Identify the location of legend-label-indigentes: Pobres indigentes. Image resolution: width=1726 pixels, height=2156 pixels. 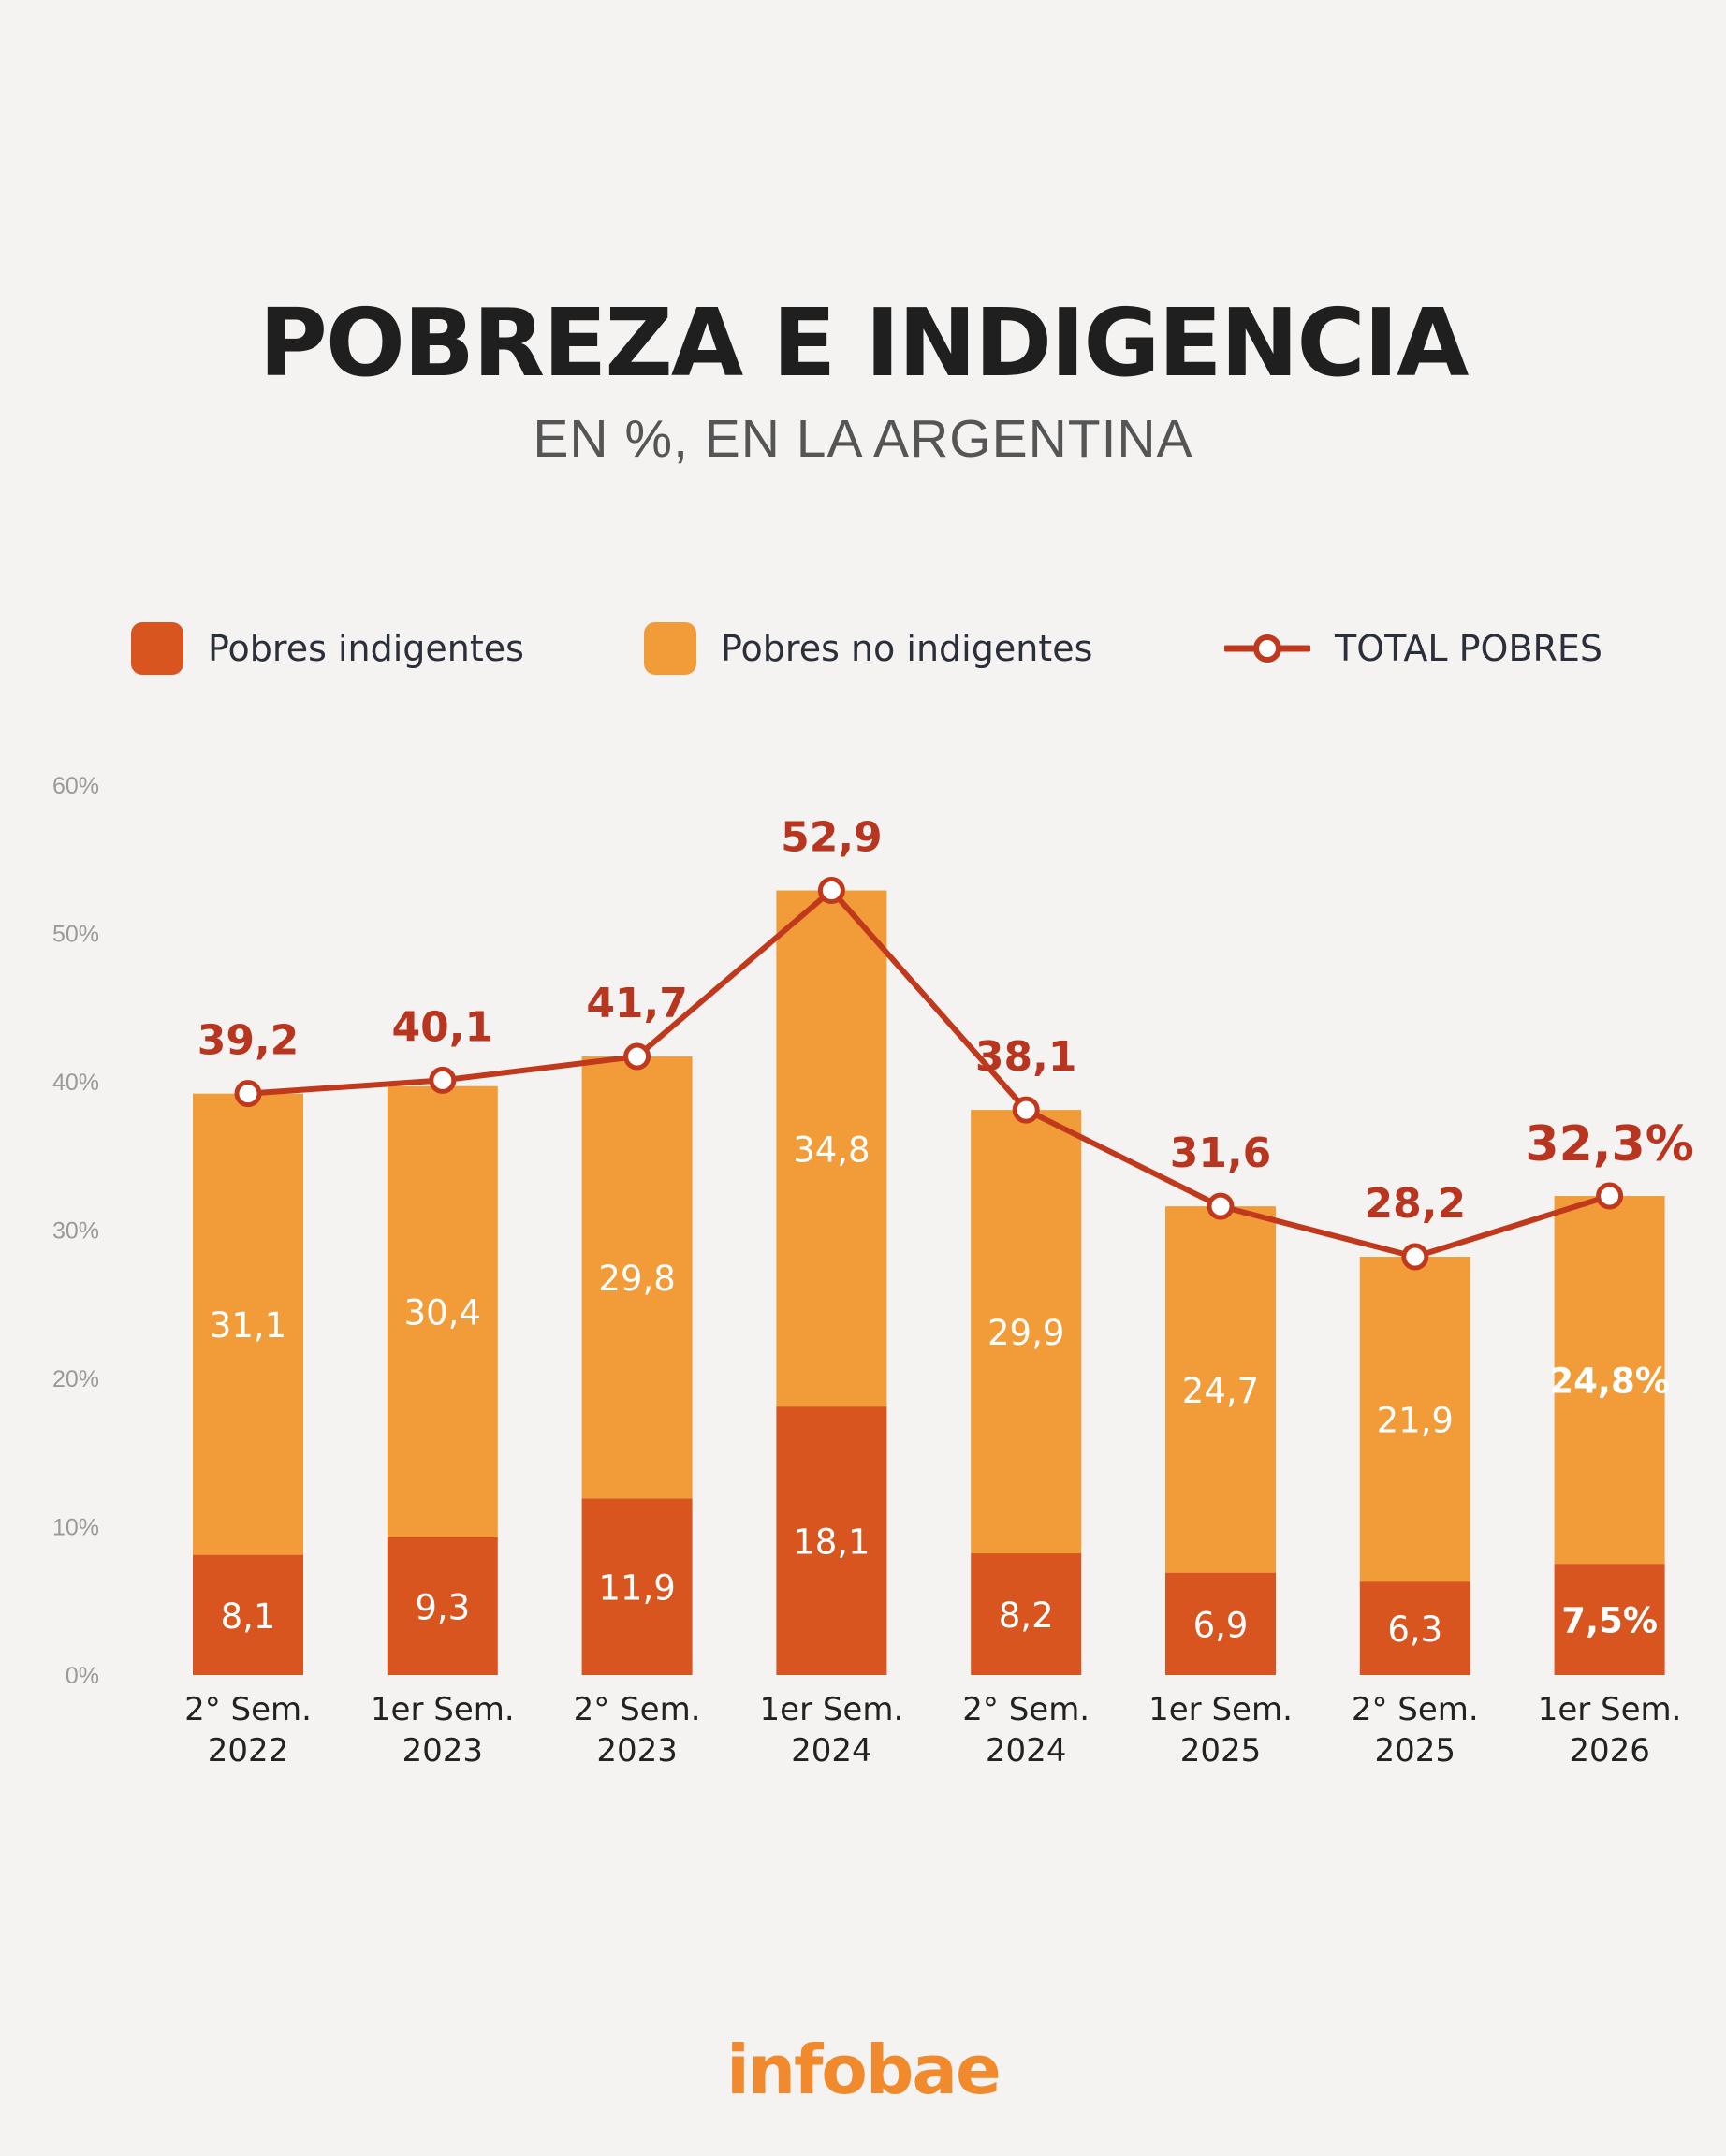
(366, 648).